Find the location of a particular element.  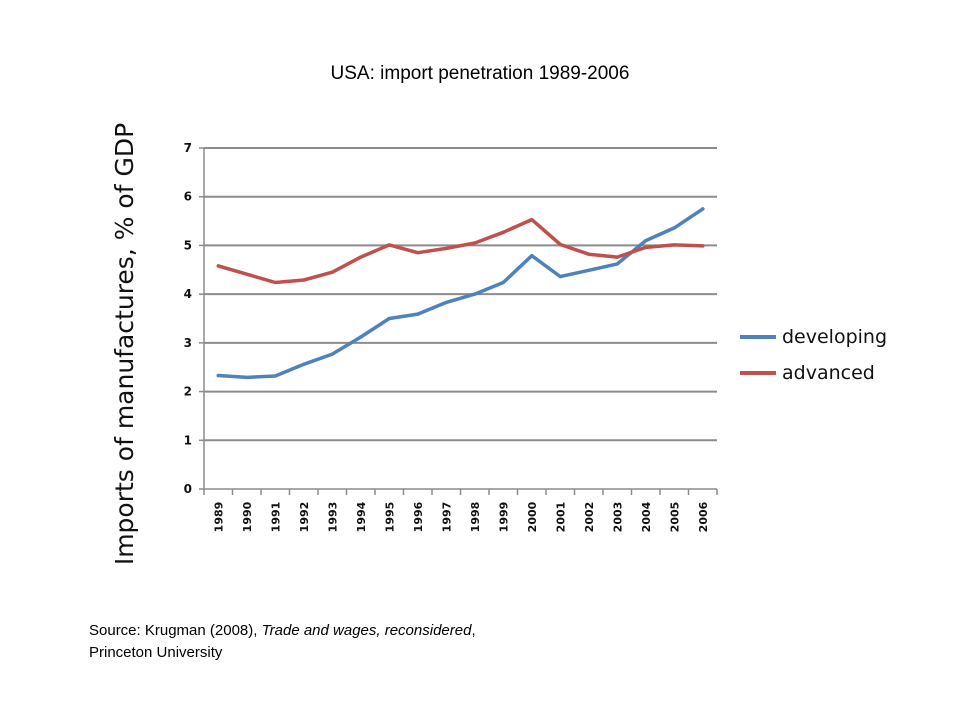

y-tick-label: 4 is located at coordinates (188, 294).